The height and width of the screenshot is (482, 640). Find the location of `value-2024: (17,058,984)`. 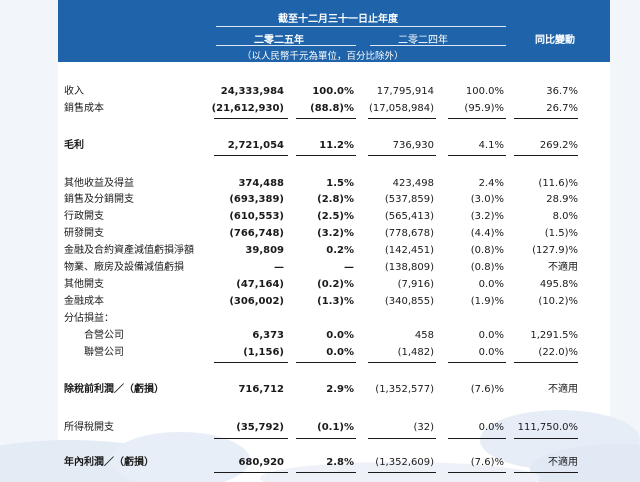

value-2024: (17,058,984) is located at coordinates (401, 108).